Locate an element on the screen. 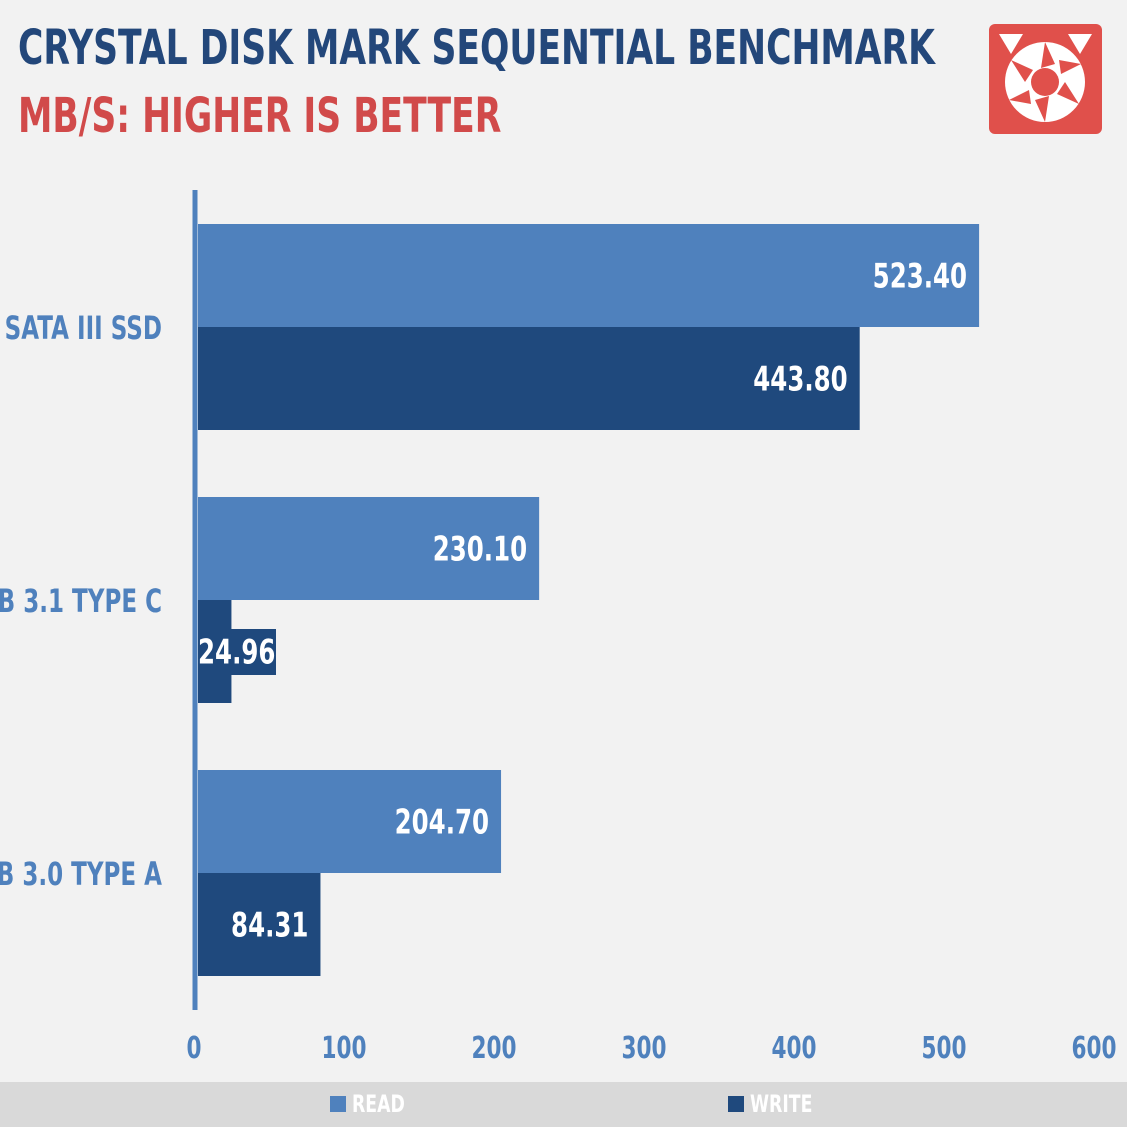  legend-item-write: WRITE is located at coordinates (782, 1104).